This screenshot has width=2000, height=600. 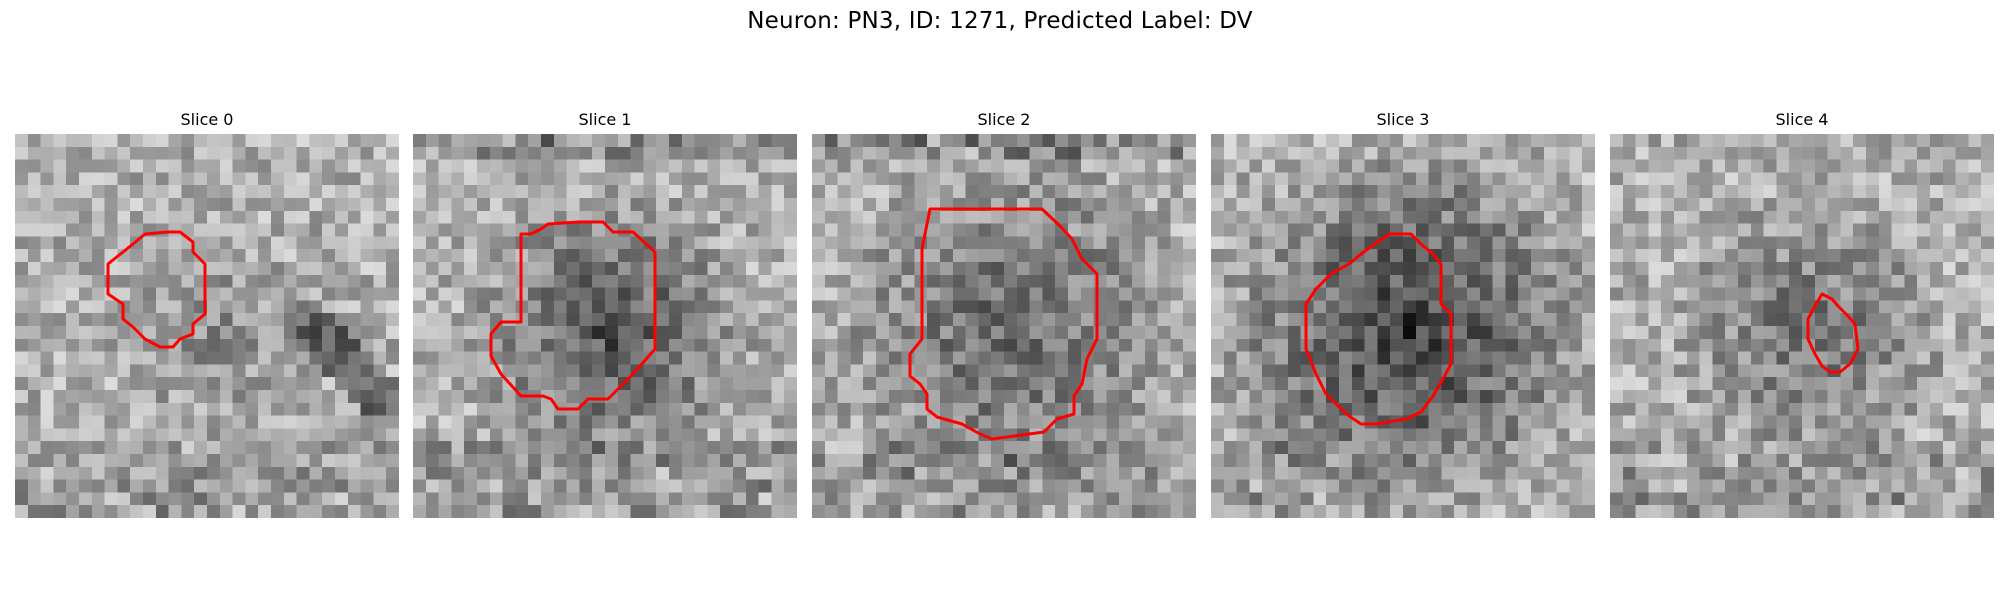 I want to click on slice-title: Slice 4, so click(x=1802, y=119).